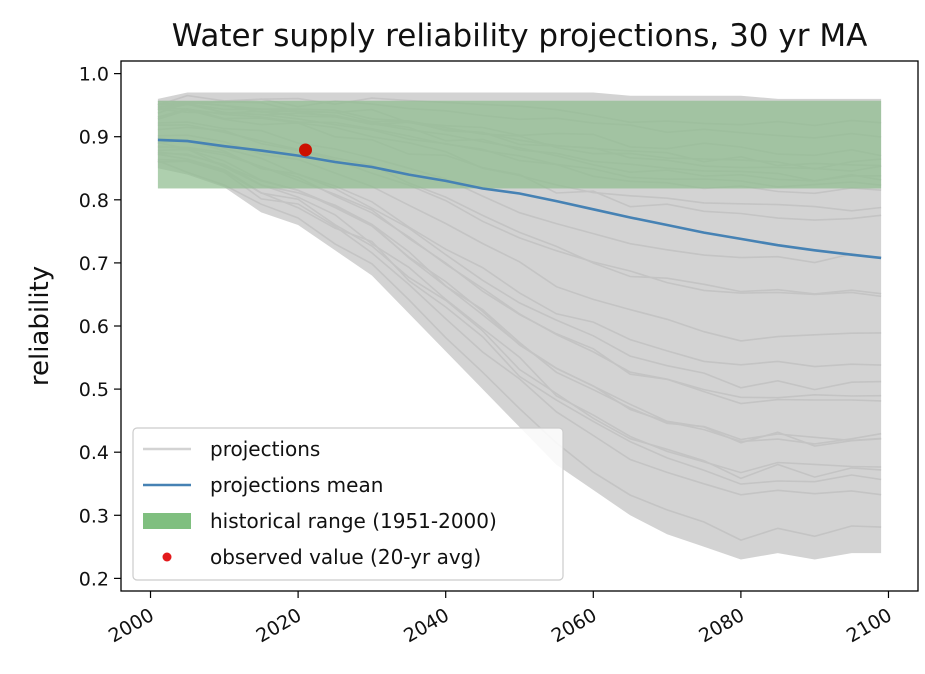 This screenshot has height=674, width=925. I want to click on x-axis: 2000 2020 2040 2060 2080 2100, so click(500, 619).